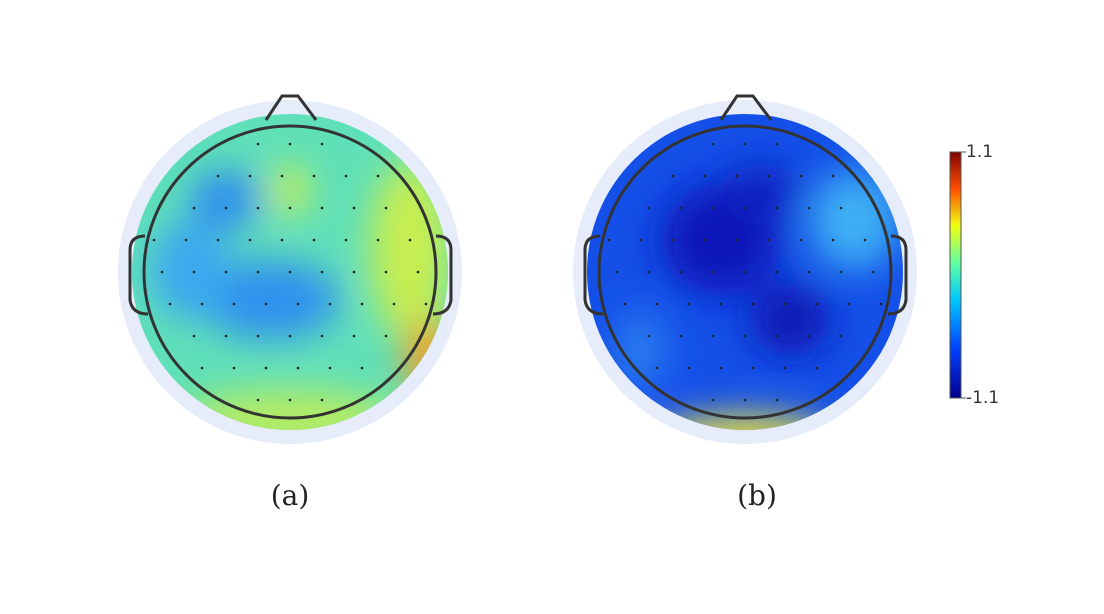  I want to click on colorbar-tick-label: 1.1, so click(979, 152).